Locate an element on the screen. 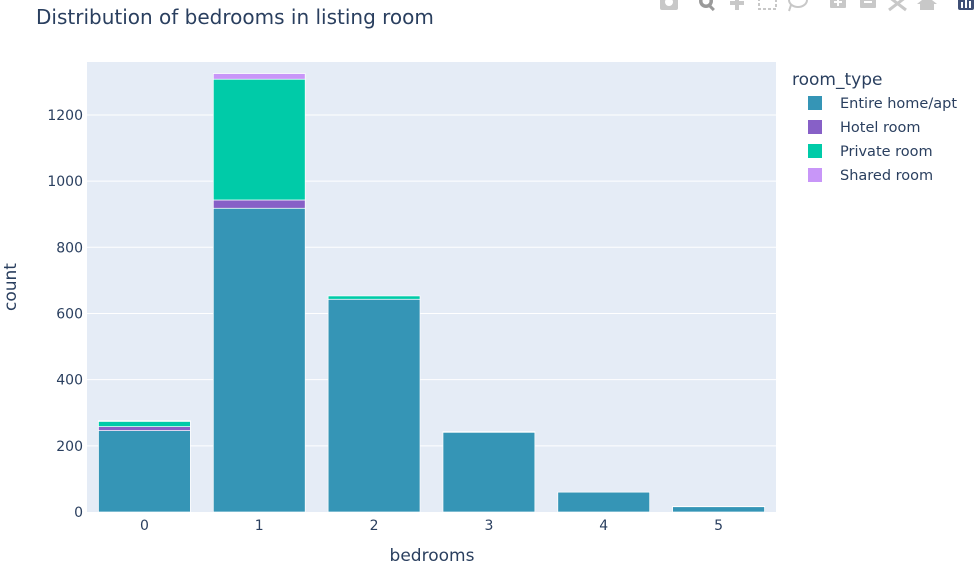  plotly-logo-icon is located at coordinates (966, 5).